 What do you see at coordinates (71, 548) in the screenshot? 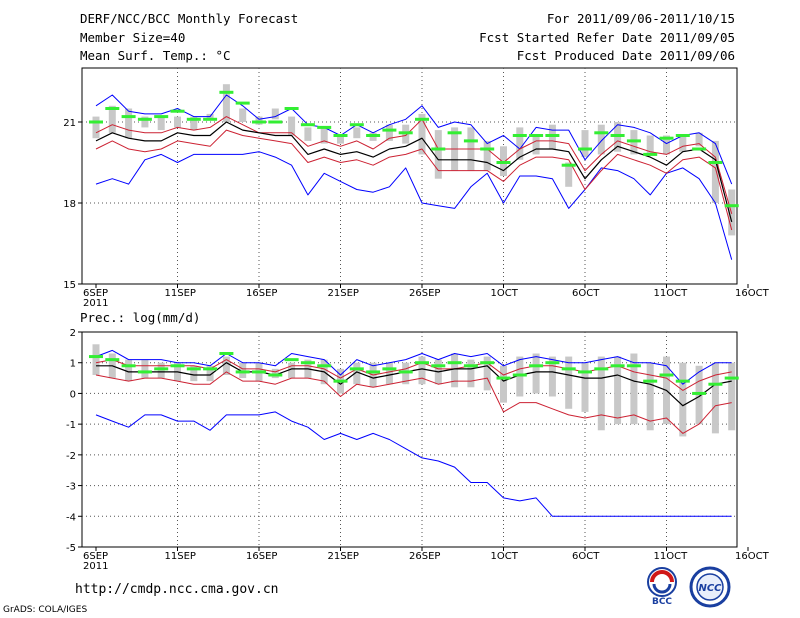
I see `y-tick-label: -5` at bounding box center [71, 548].